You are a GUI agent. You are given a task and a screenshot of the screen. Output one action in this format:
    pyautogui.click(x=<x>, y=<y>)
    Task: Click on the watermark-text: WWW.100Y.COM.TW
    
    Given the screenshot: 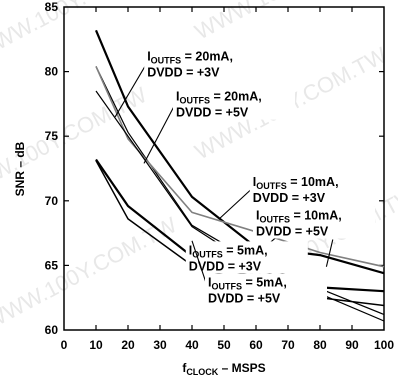 What is the action you would take?
    pyautogui.click(x=90, y=273)
    